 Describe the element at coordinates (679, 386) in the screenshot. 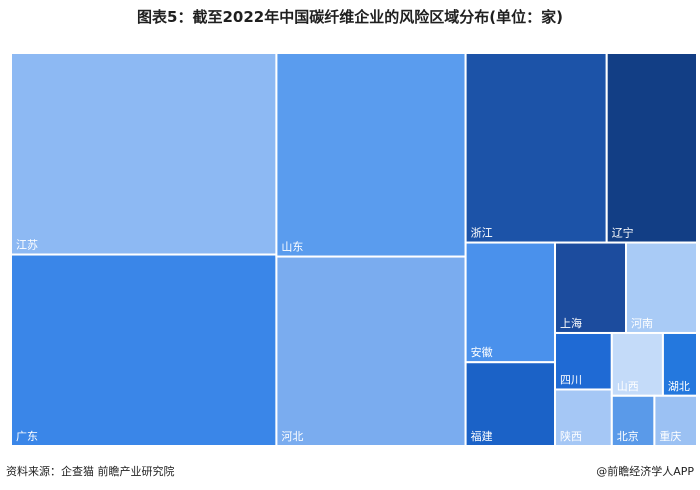

I see `treemap-cell-13-label: 湖北` at that location.